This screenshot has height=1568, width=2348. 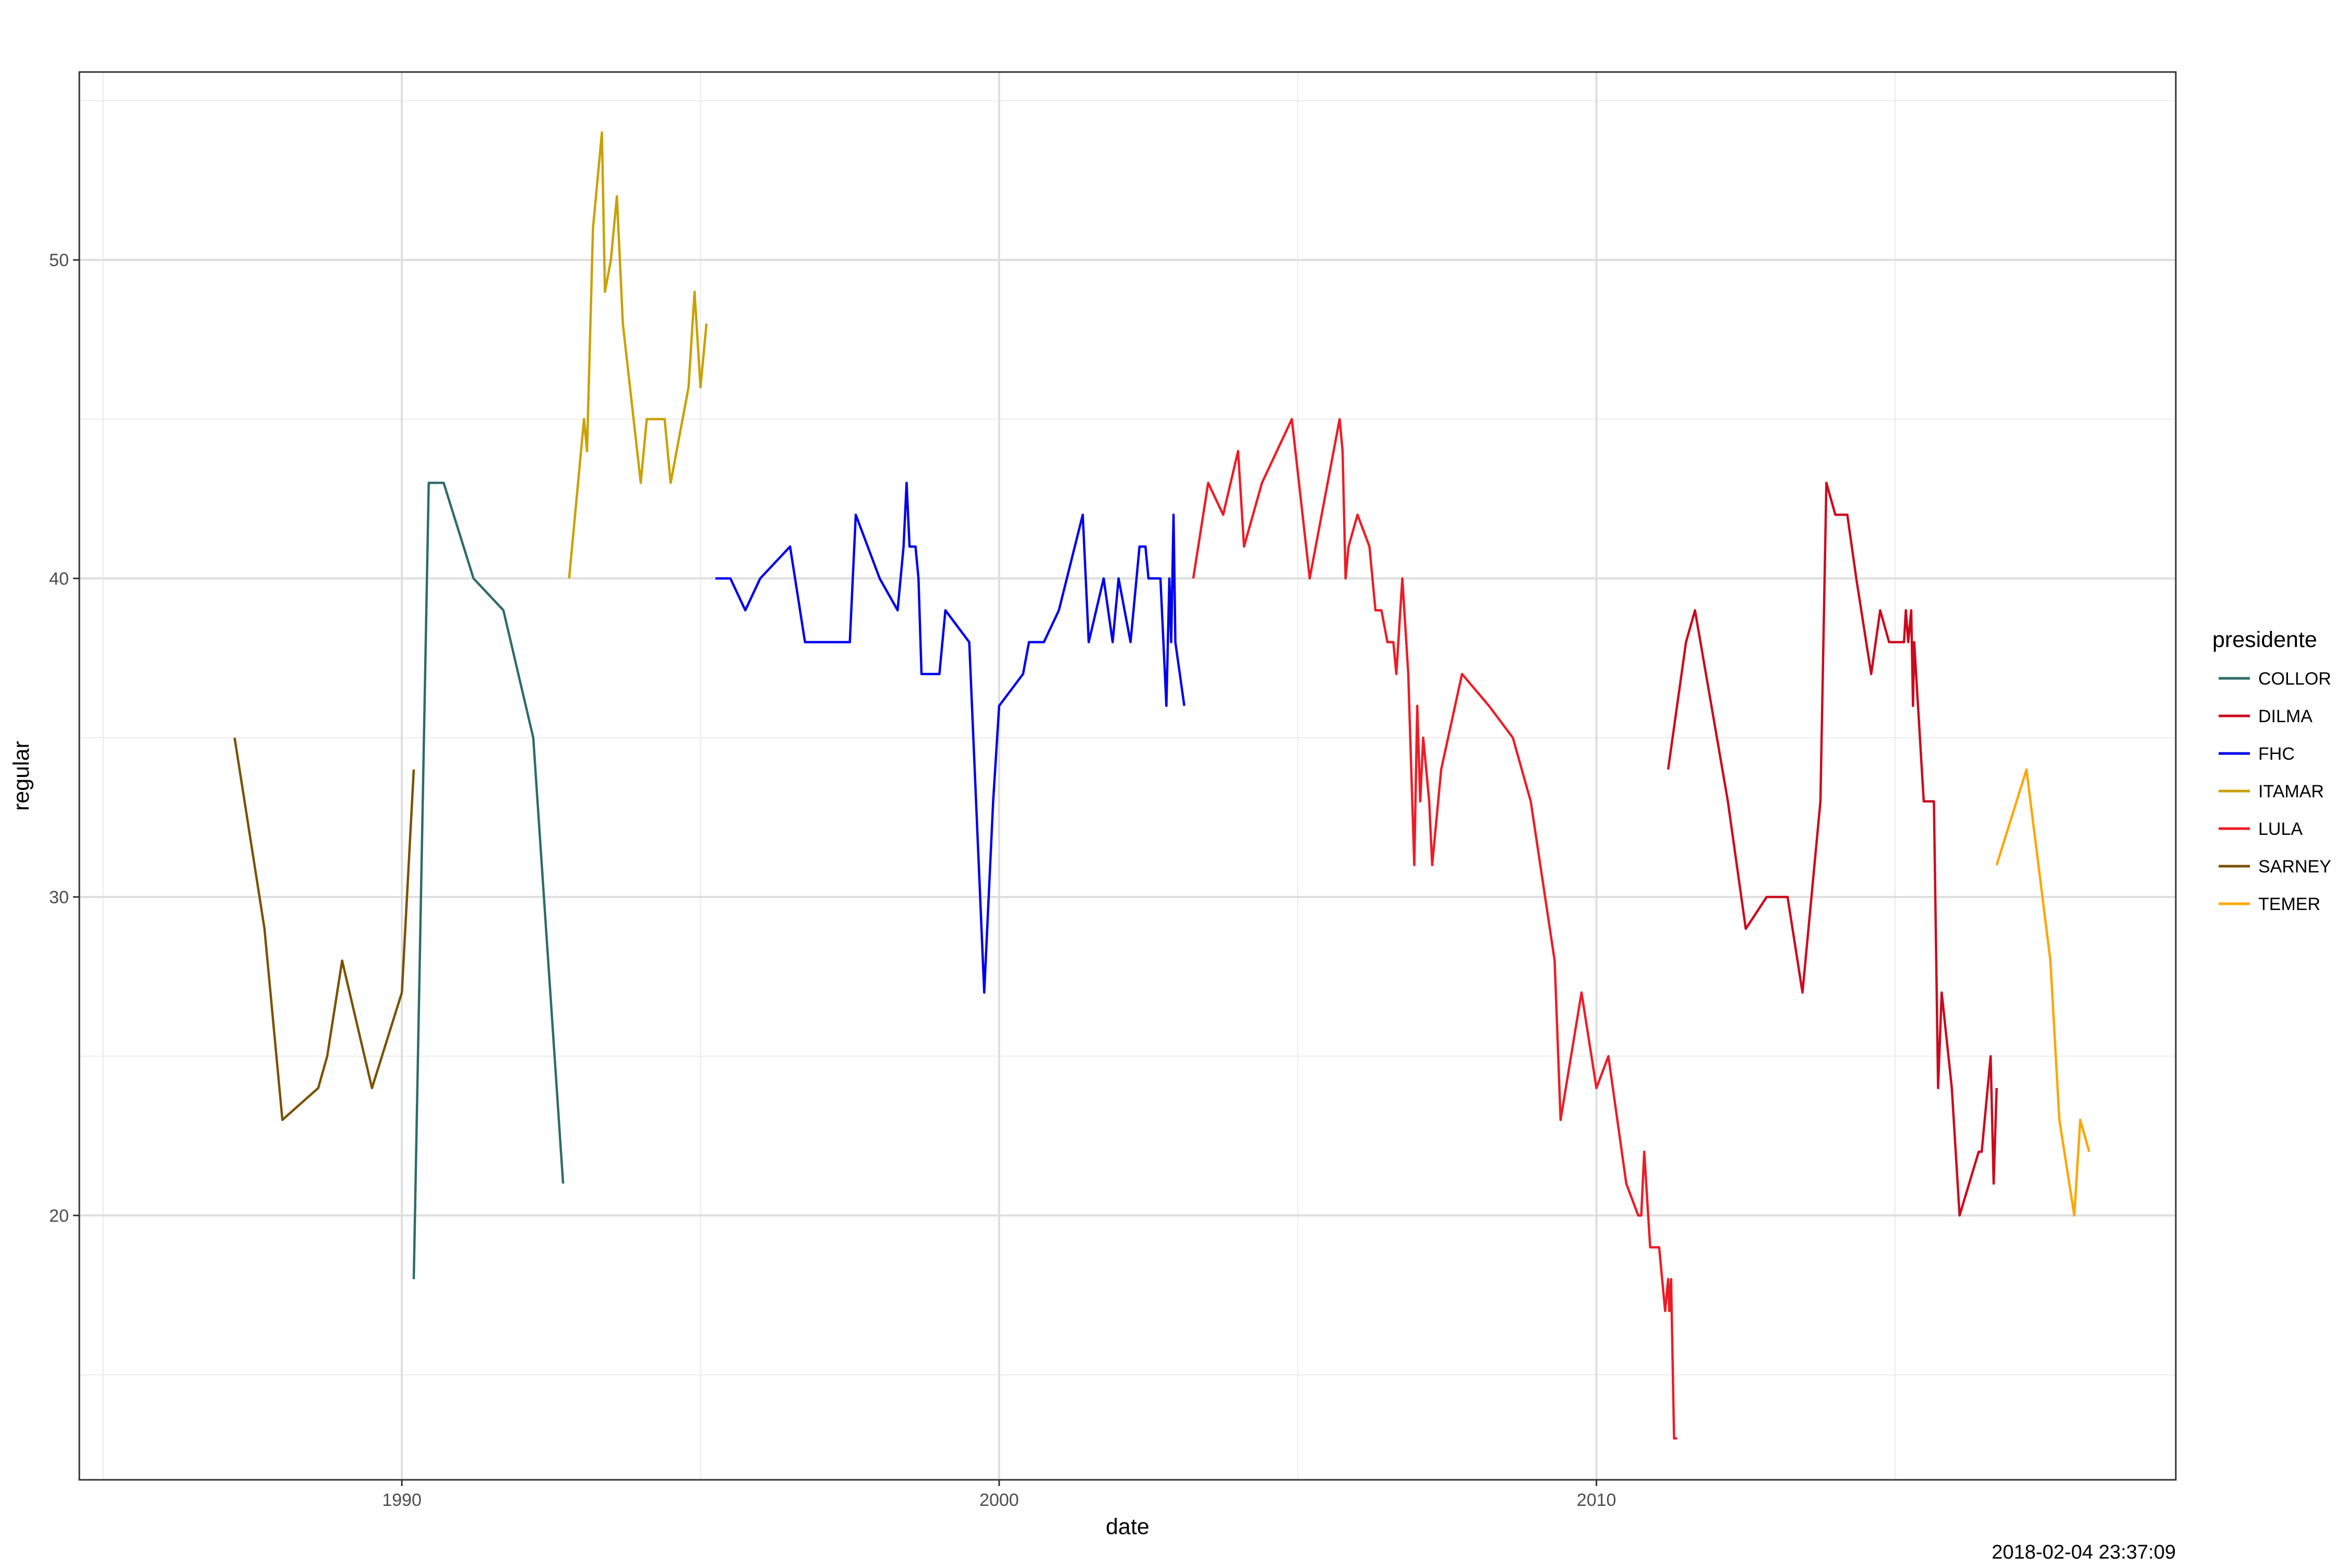 I want to click on legend-item-dilma: DILMA, so click(x=2266, y=717).